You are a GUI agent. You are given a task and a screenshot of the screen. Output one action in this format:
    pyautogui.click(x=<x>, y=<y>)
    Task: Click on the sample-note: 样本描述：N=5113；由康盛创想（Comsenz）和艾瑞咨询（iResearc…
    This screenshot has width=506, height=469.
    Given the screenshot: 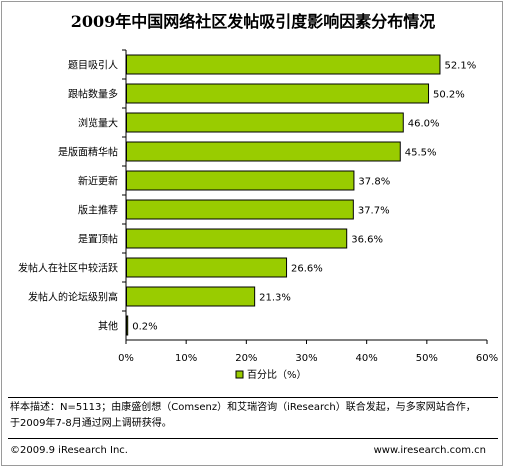 What is the action you would take?
    pyautogui.click(x=253, y=416)
    